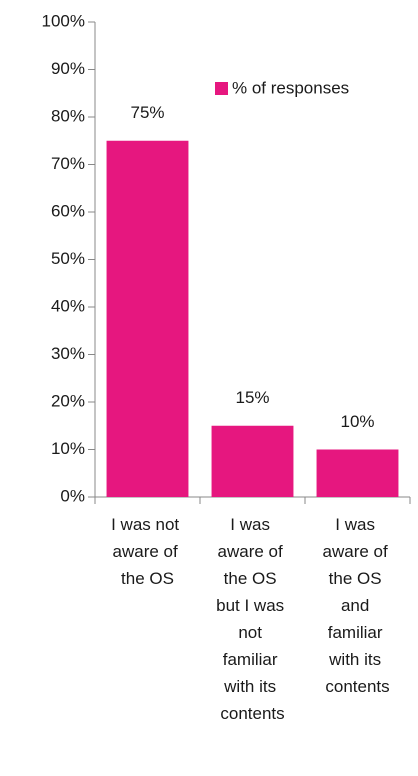 The height and width of the screenshot is (776, 418). I want to click on legend-label: % of responses, so click(290, 87).